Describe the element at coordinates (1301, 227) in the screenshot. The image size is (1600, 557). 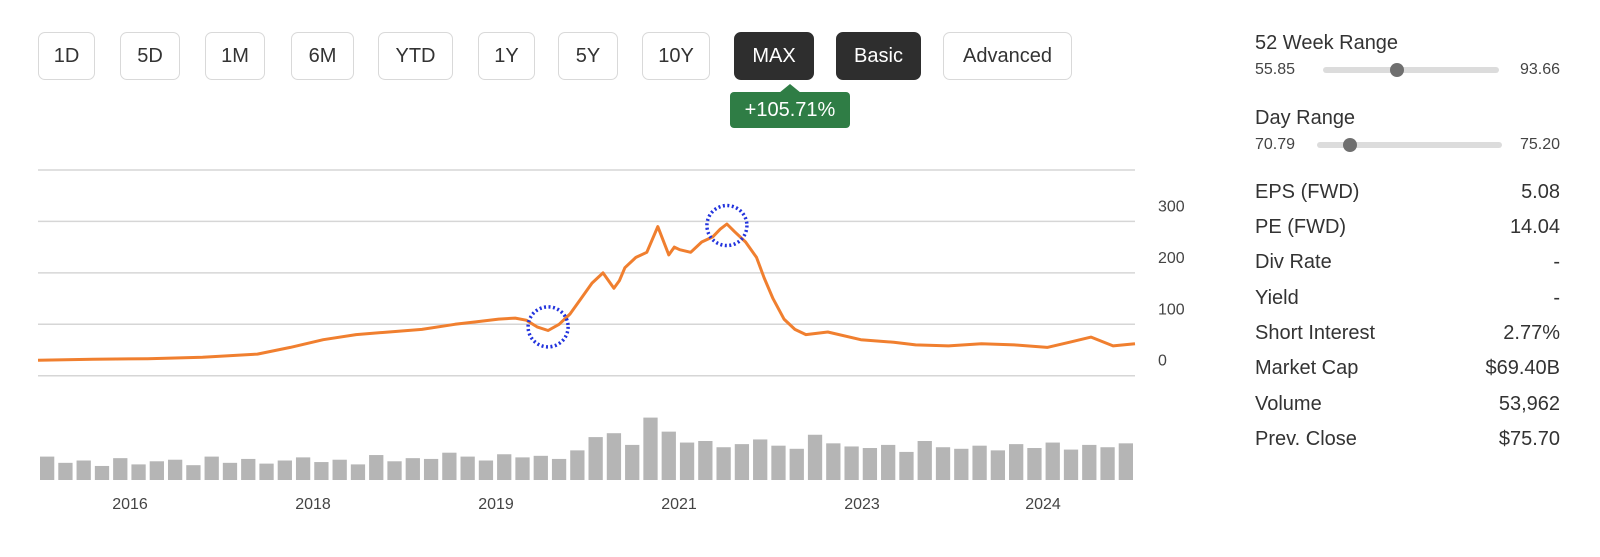
I see `stat-label: PE (FWD)` at that location.